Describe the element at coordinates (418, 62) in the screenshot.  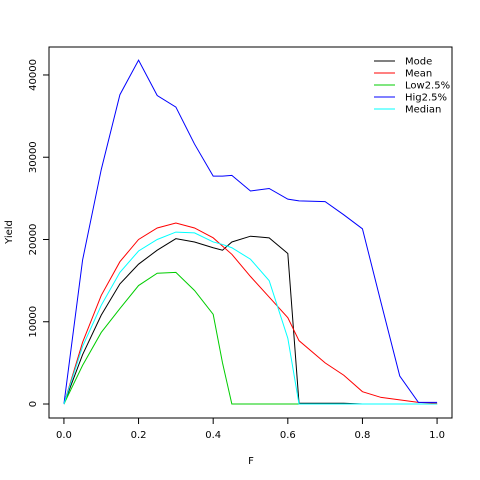
I see `legend-label-0: Mode` at that location.